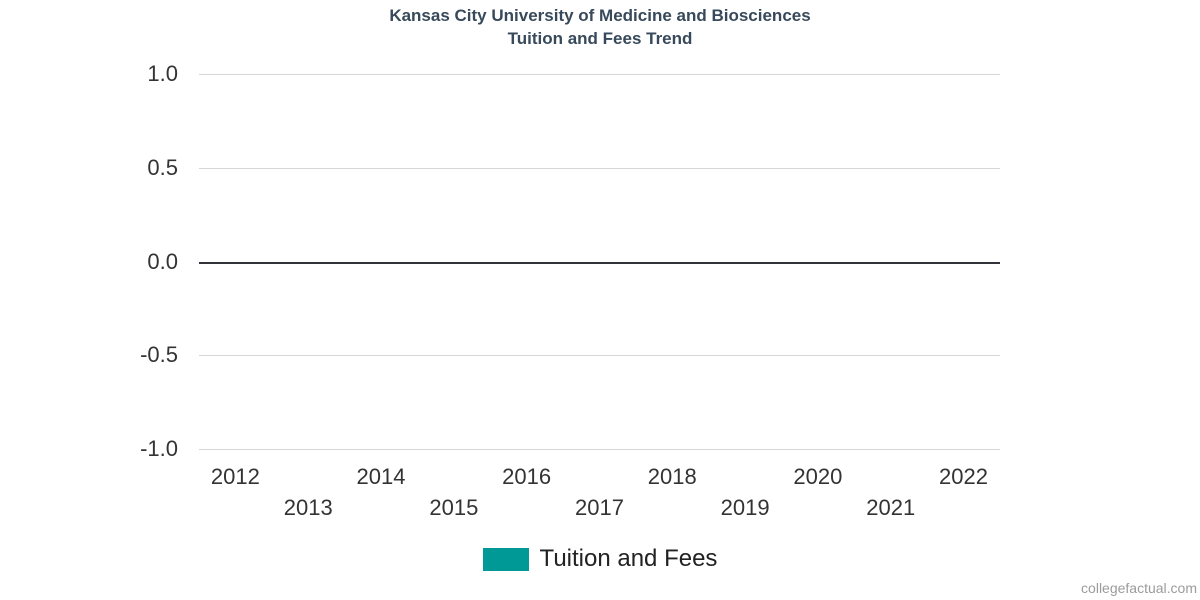  I want to click on chart-title-line2: Tuition and Fees Trend, so click(600, 38).